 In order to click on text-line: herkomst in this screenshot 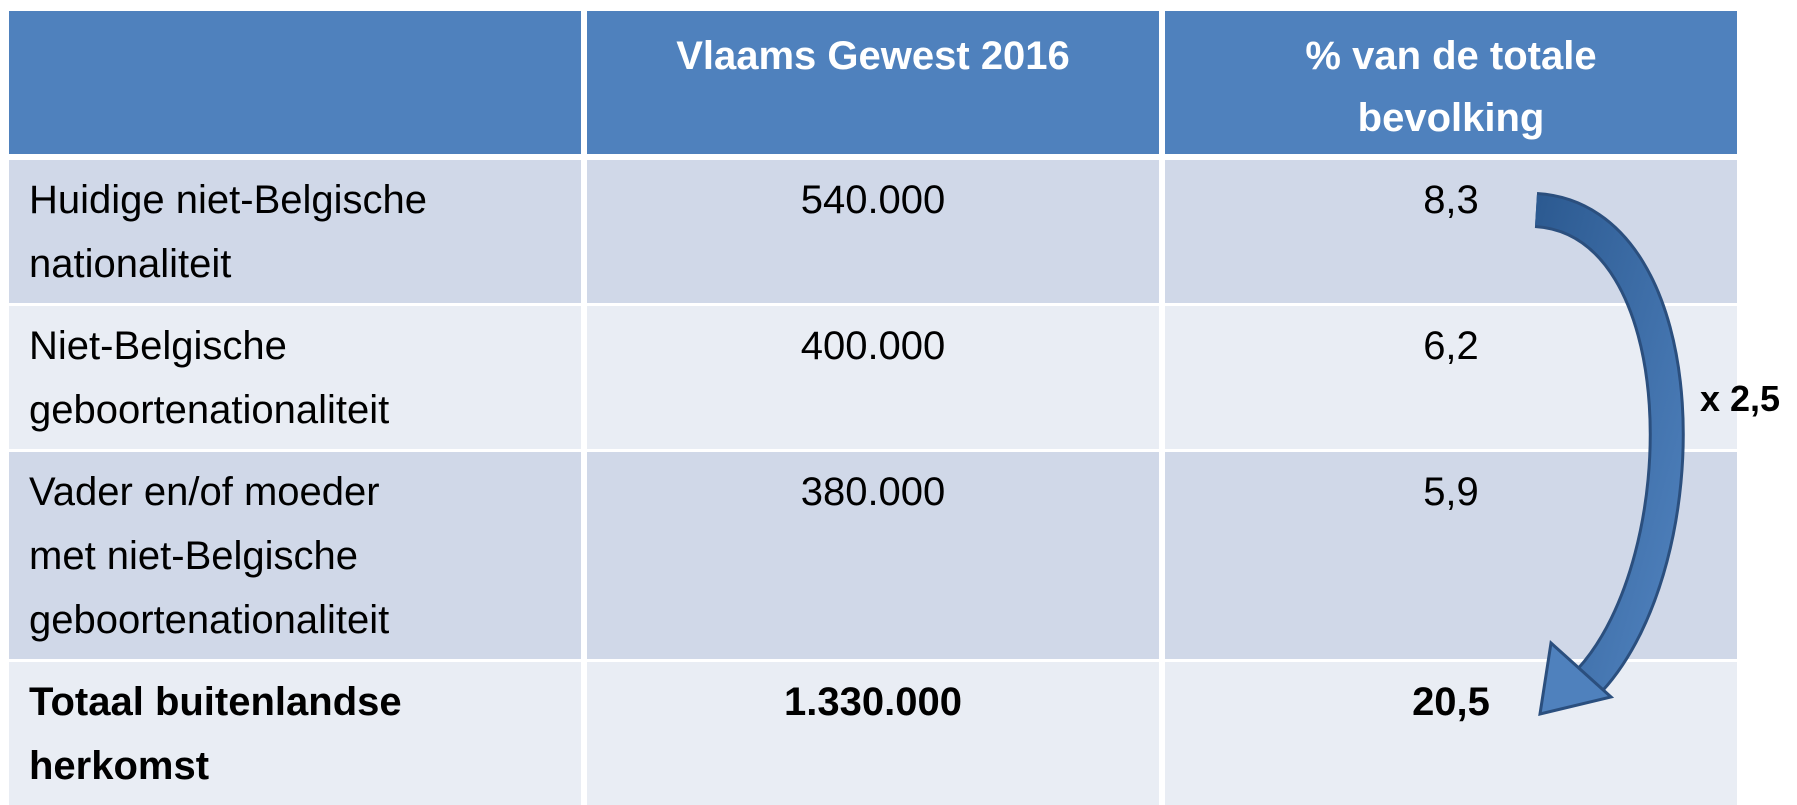, I will do `click(119, 766)`.